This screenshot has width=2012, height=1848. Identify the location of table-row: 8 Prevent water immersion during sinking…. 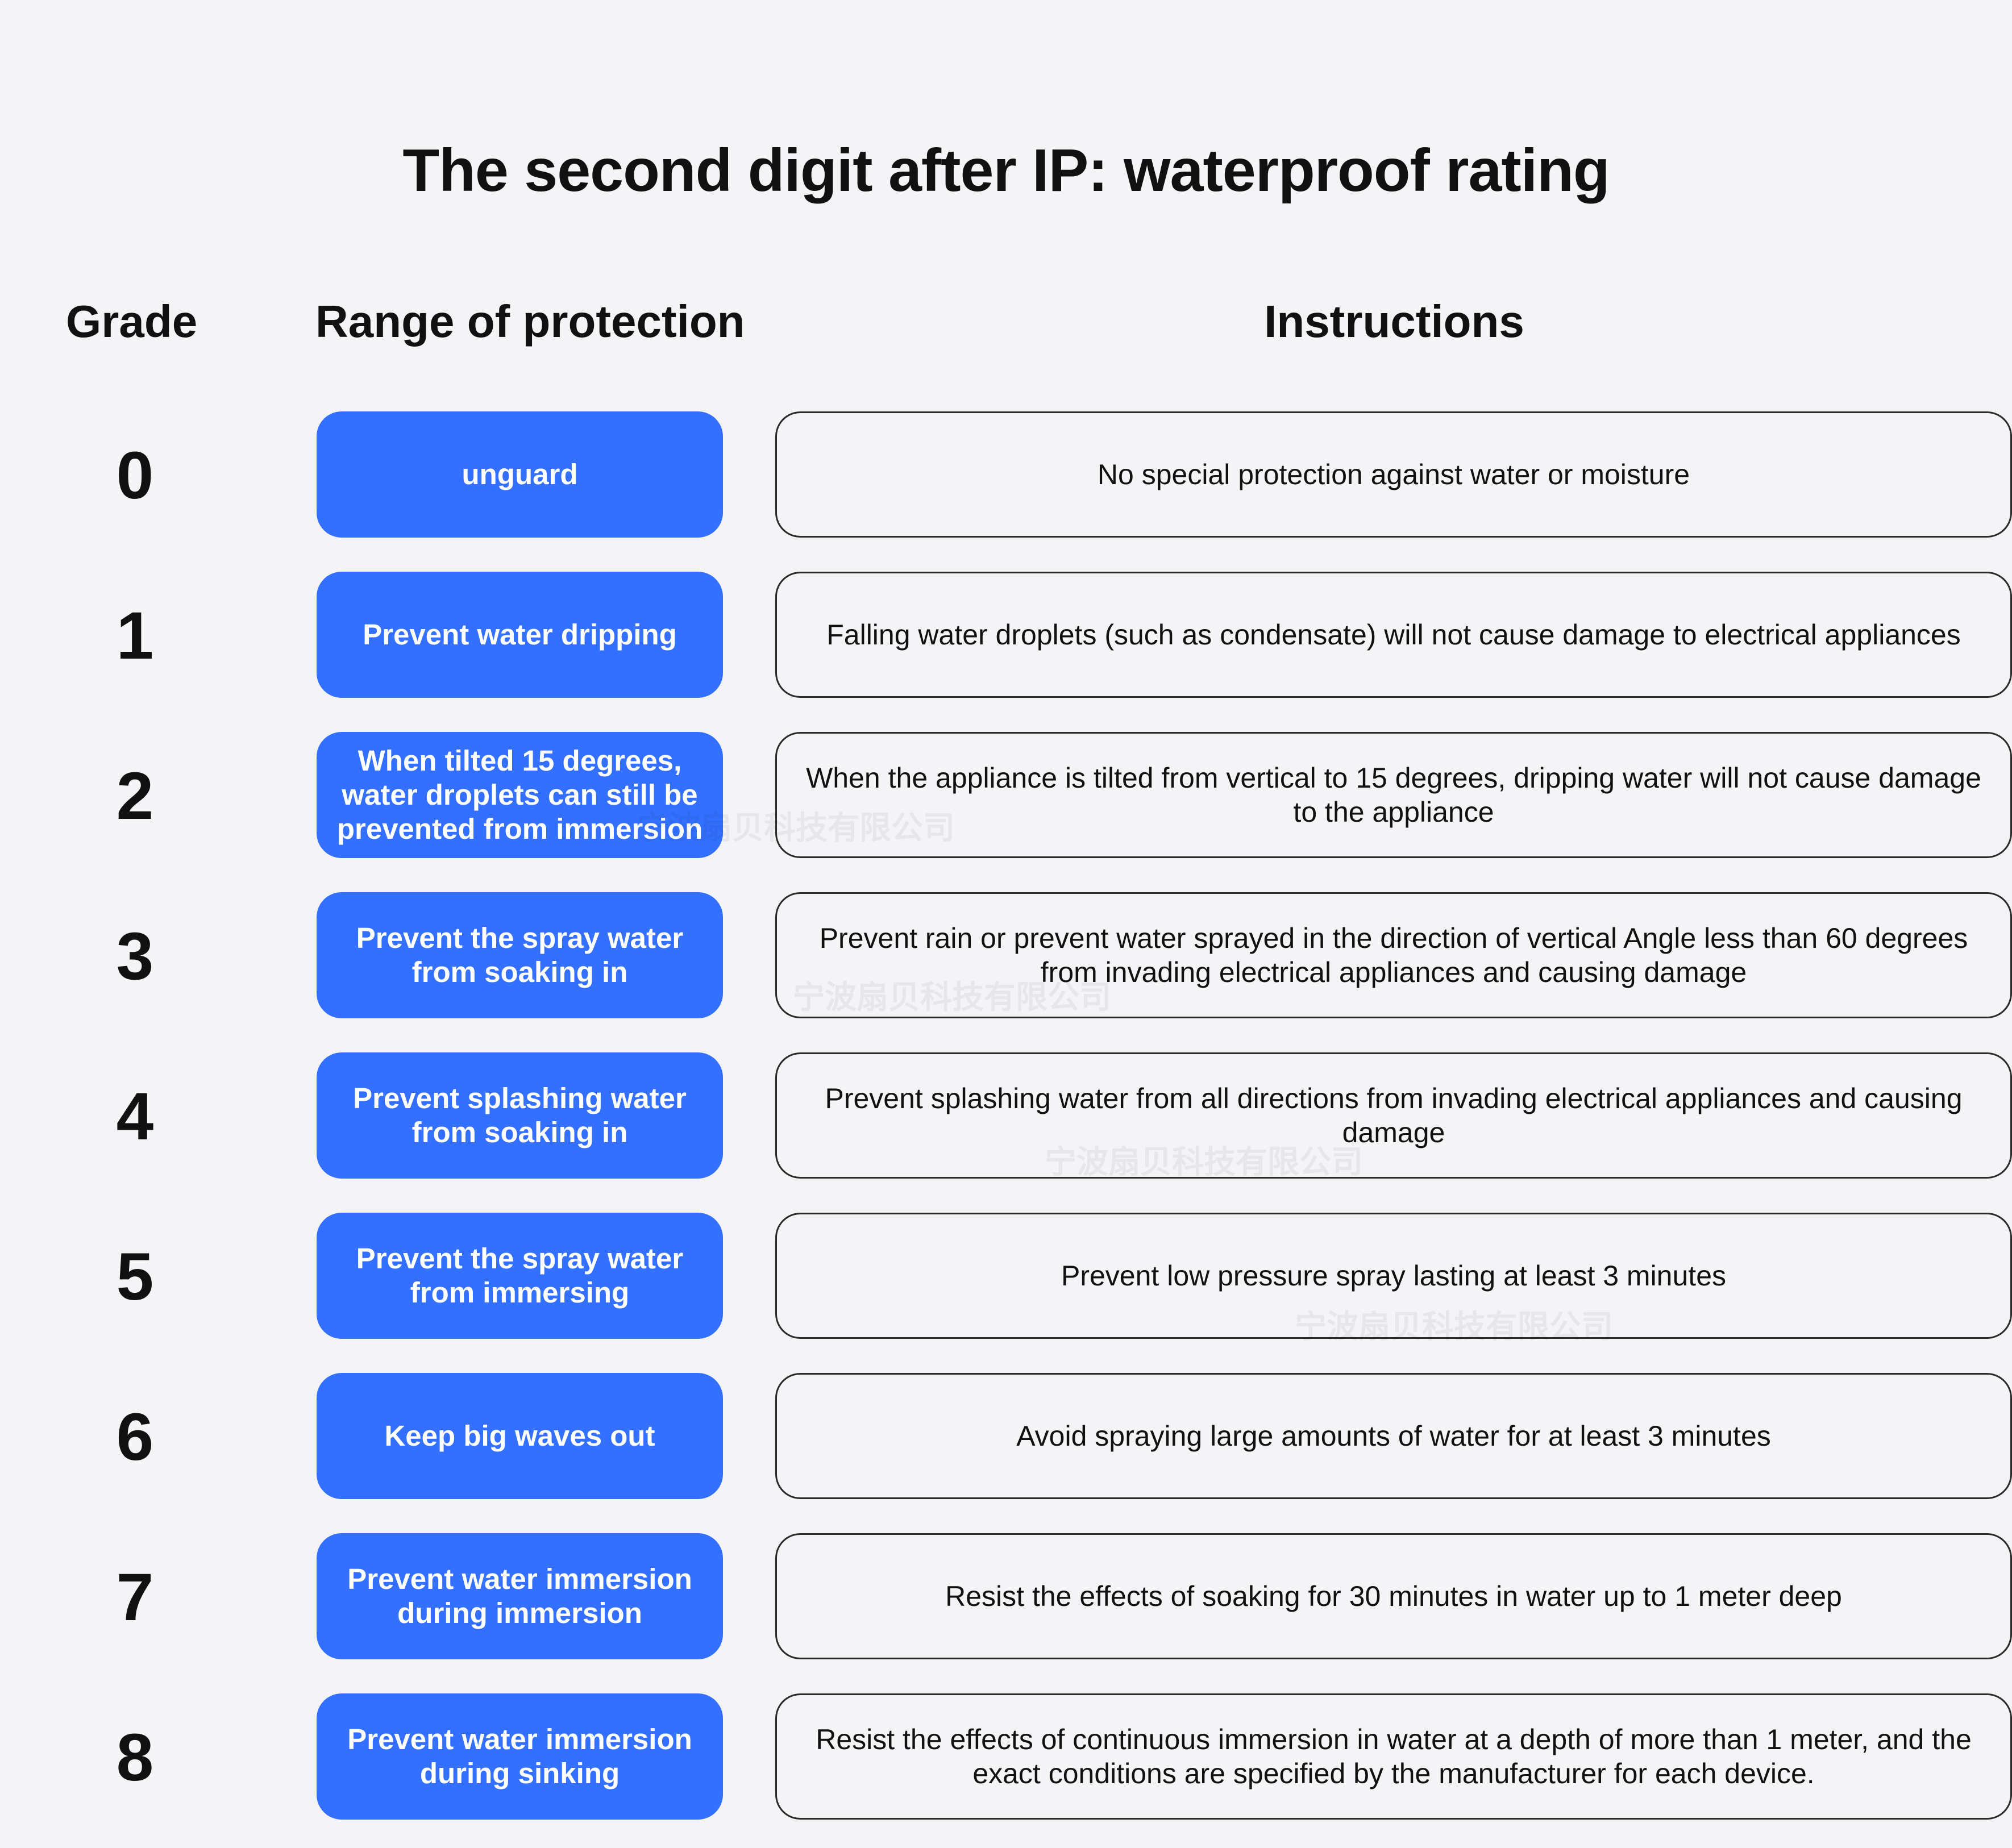
(1006, 1757).